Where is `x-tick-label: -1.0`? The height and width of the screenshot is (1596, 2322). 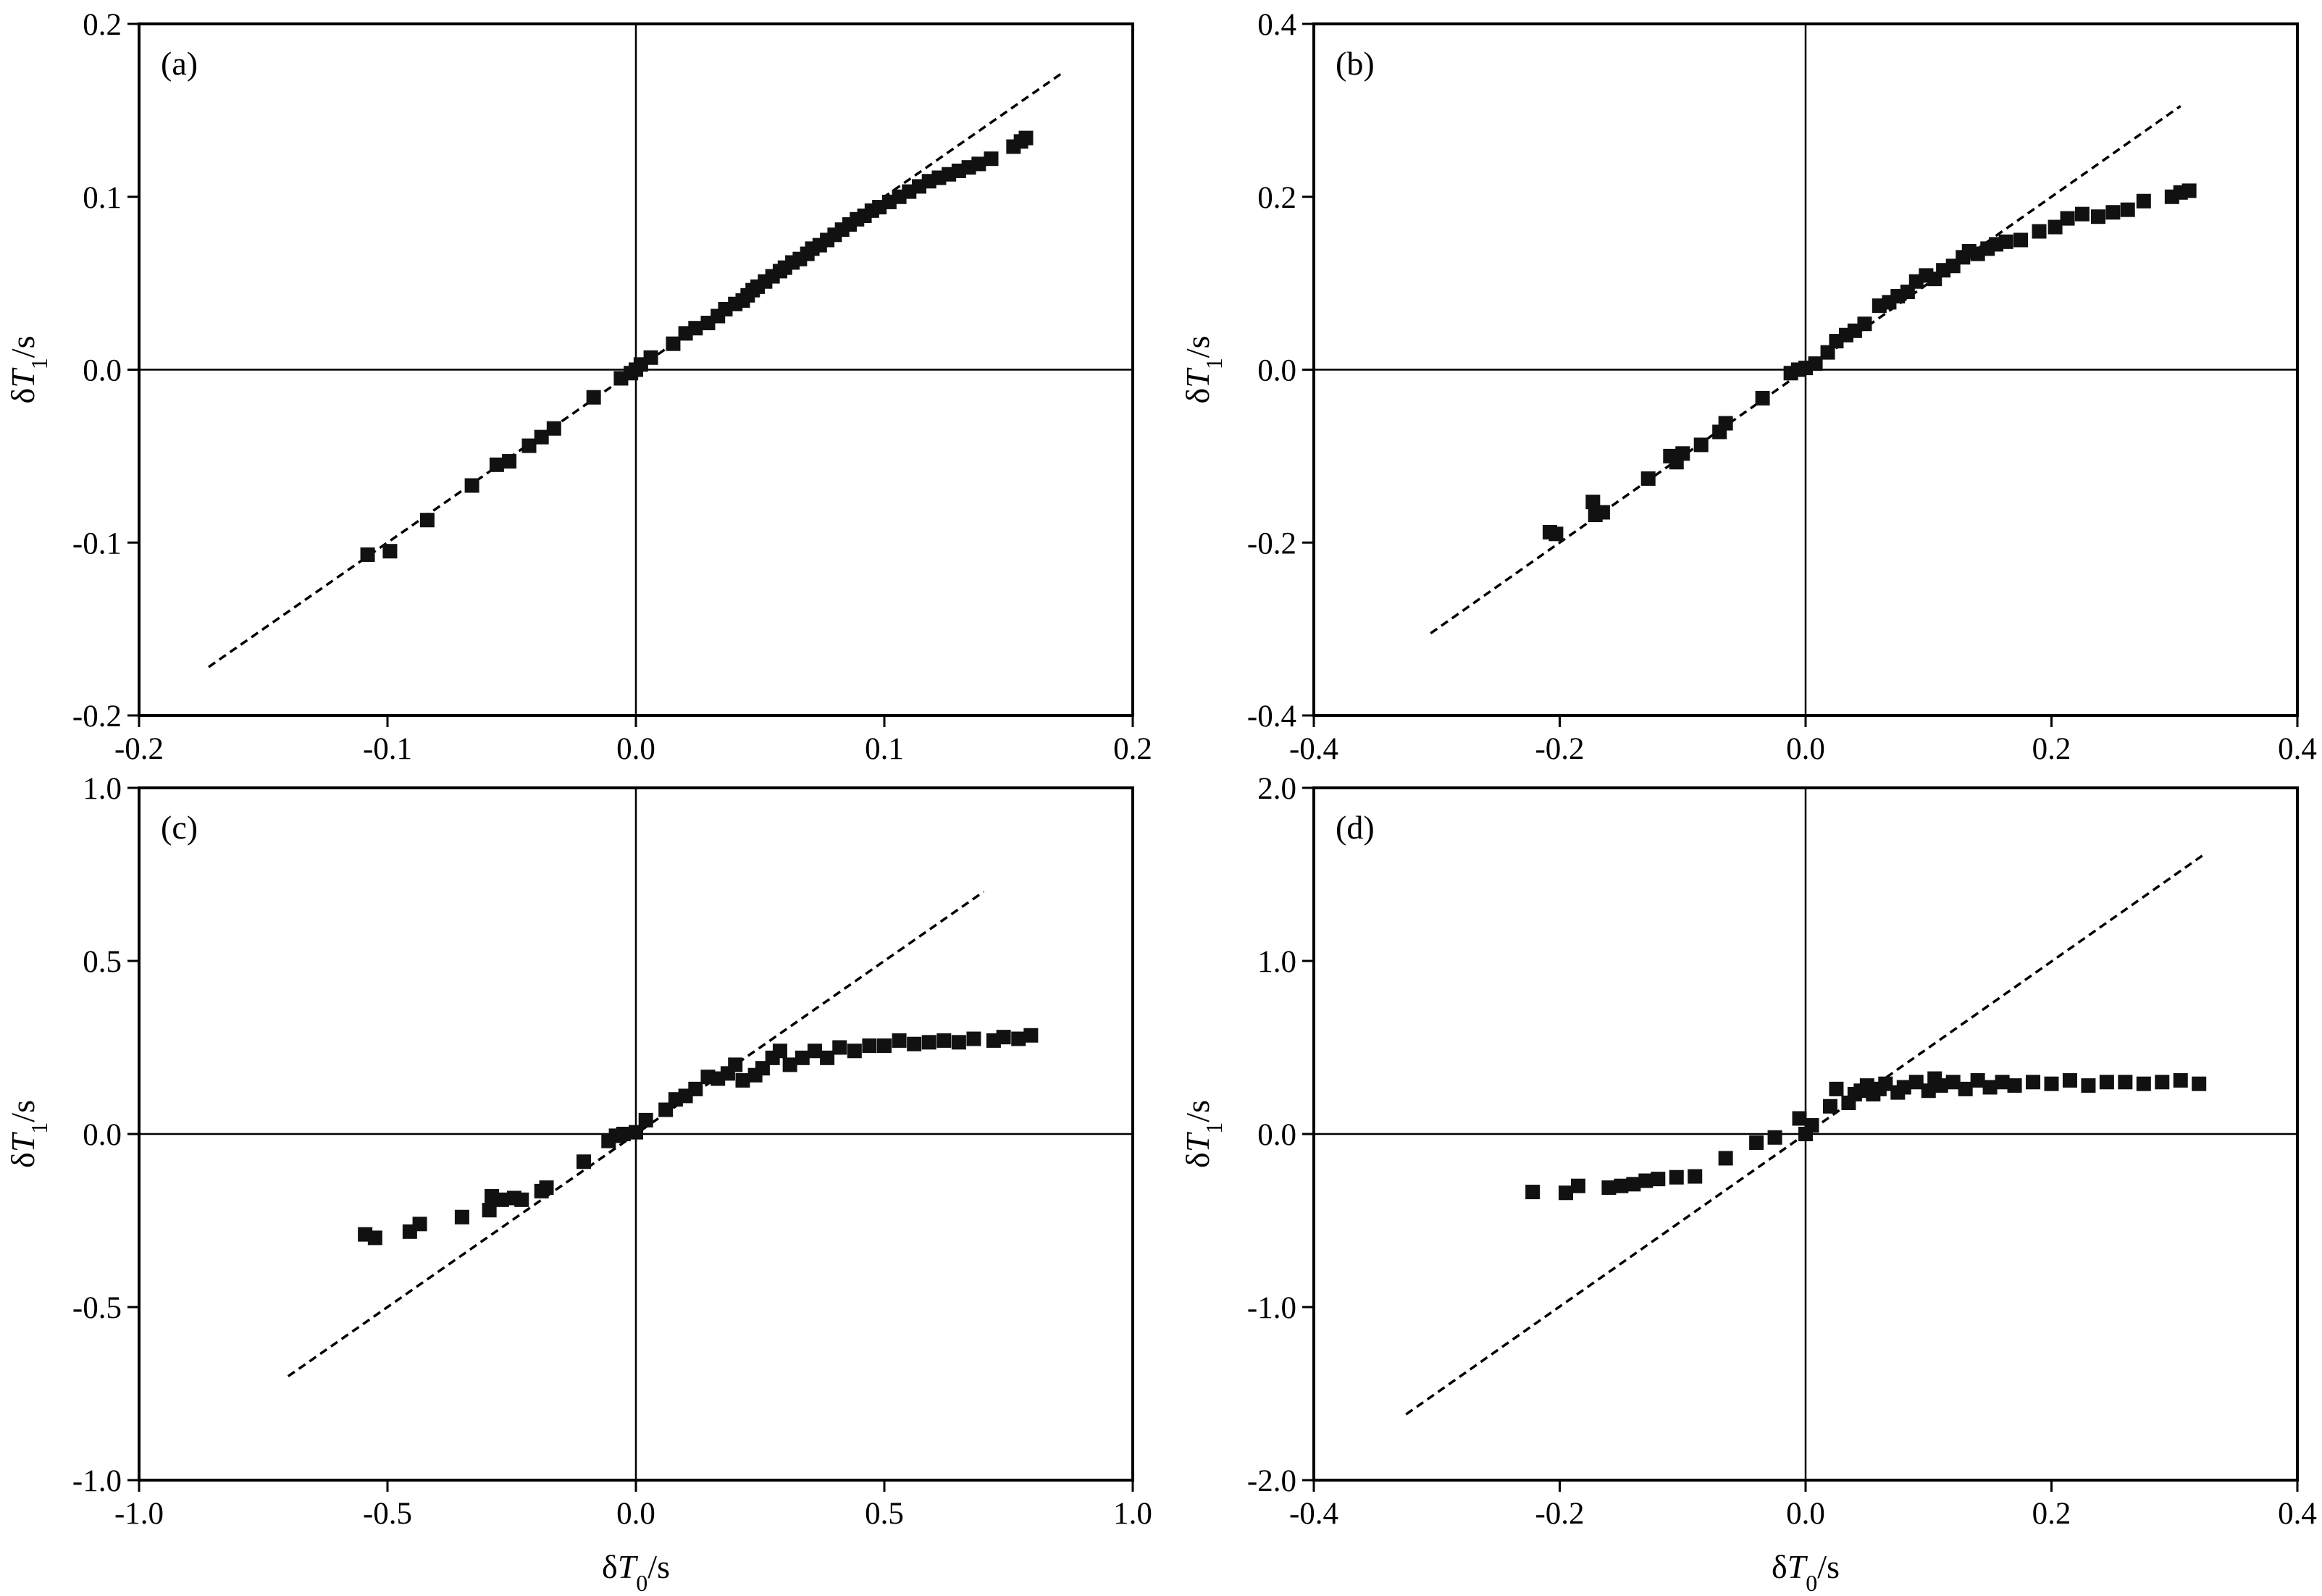
x-tick-label: -1.0 is located at coordinates (139, 1514).